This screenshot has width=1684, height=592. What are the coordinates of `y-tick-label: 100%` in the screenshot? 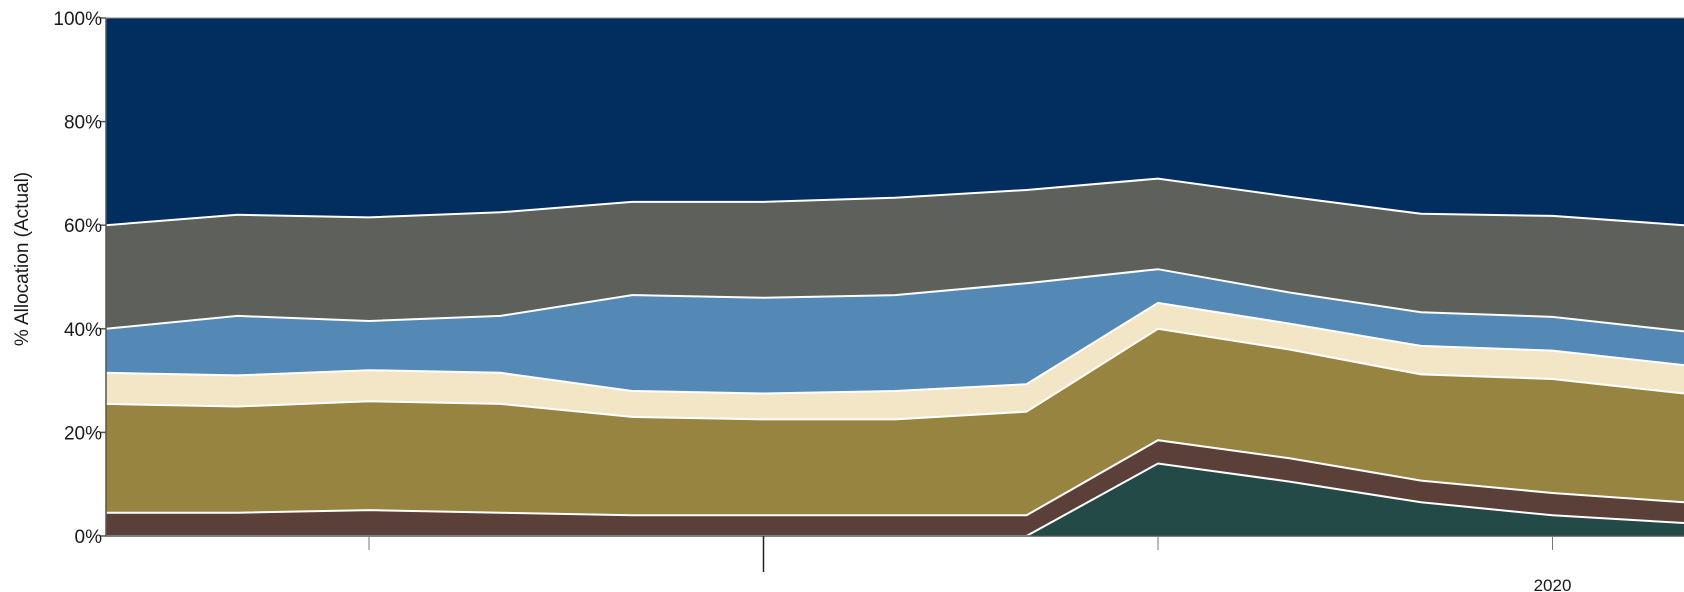 It's located at (77, 19).